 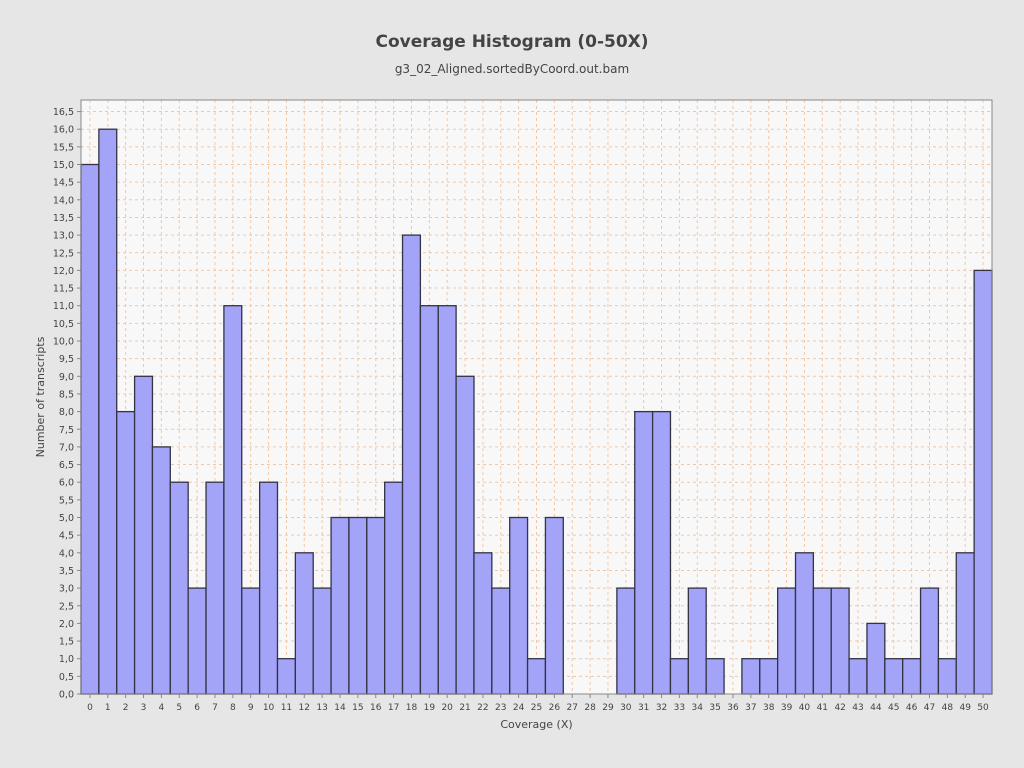 I want to click on y-tick-label: 11,5, so click(x=63, y=289).